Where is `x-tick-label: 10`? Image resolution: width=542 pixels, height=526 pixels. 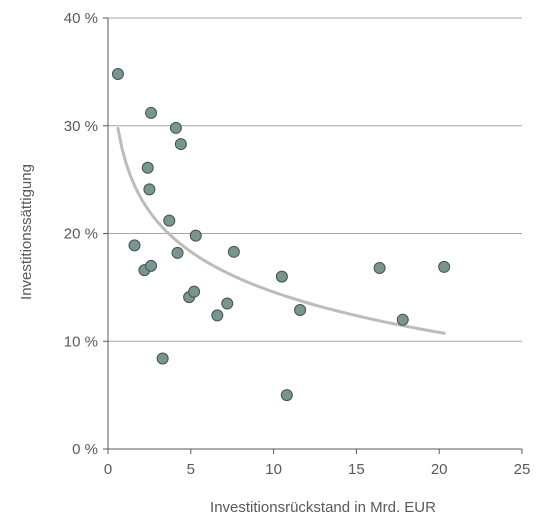
x-tick-label: 10 is located at coordinates (273, 469).